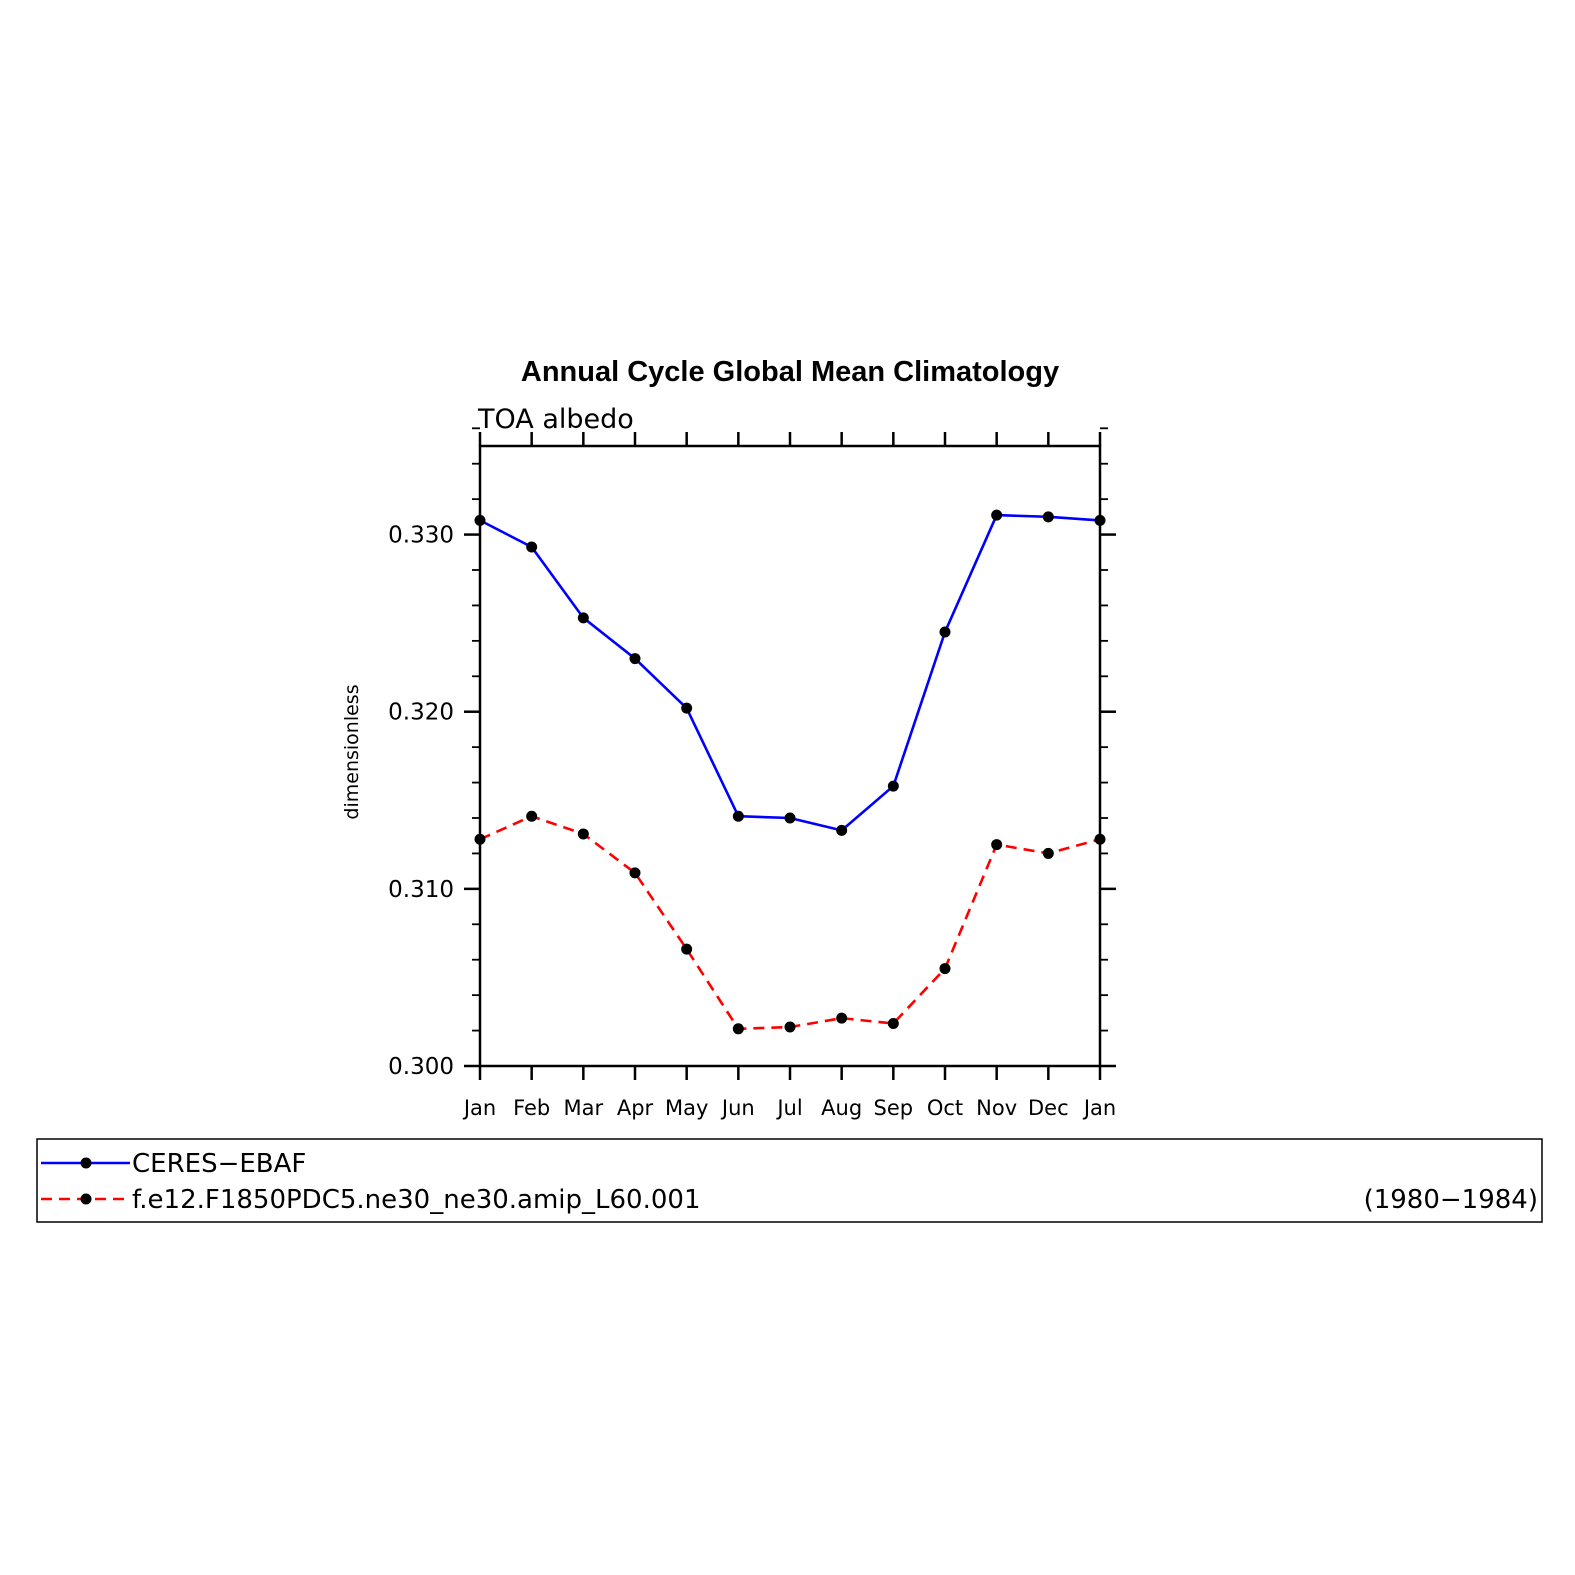 Image resolution: width=1575 pixels, height=1575 pixels. I want to click on x-tick-label: Aug, so click(841, 1108).